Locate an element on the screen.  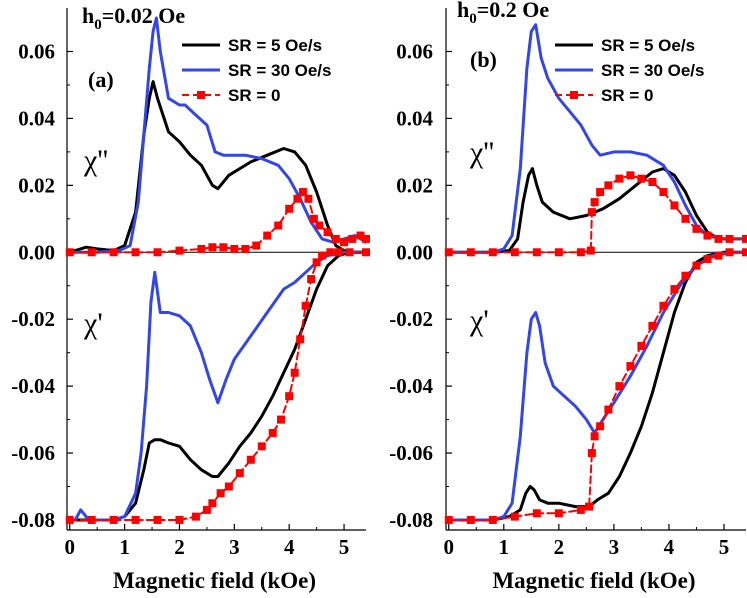
legend-label: SR = 30 Oe/s is located at coordinates (652, 70).